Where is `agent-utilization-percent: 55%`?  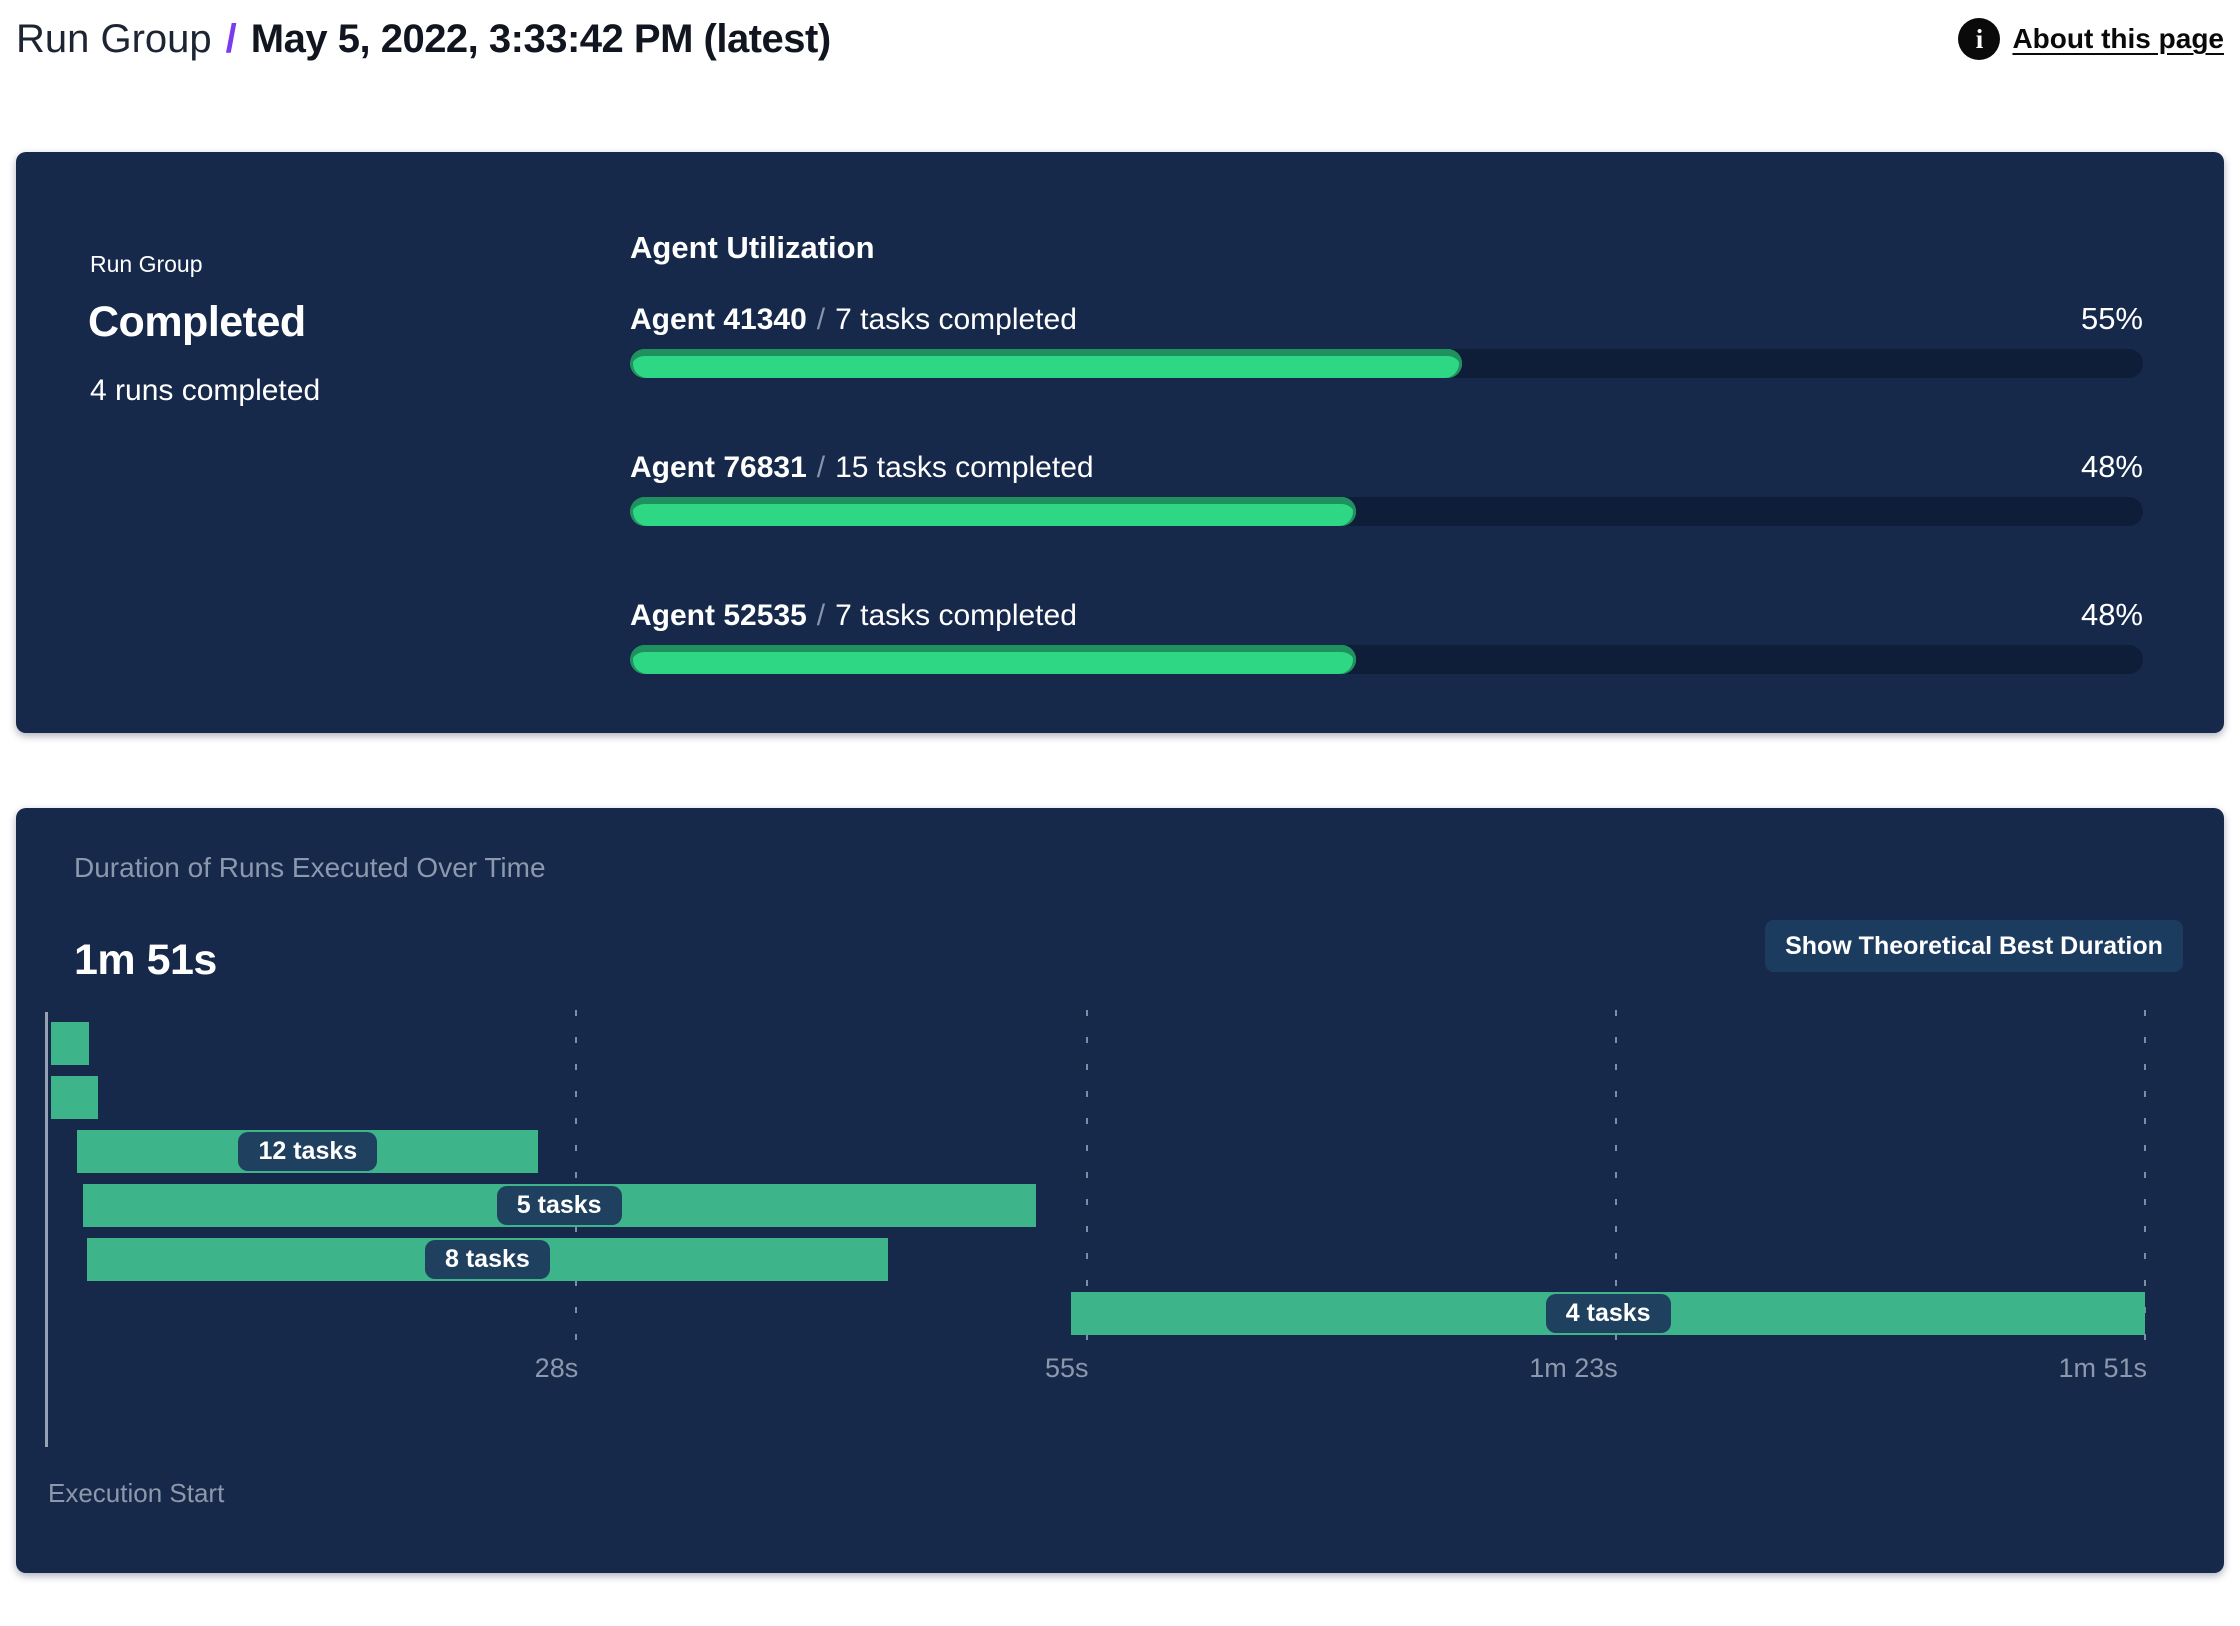 agent-utilization-percent: 55% is located at coordinates (2111, 318).